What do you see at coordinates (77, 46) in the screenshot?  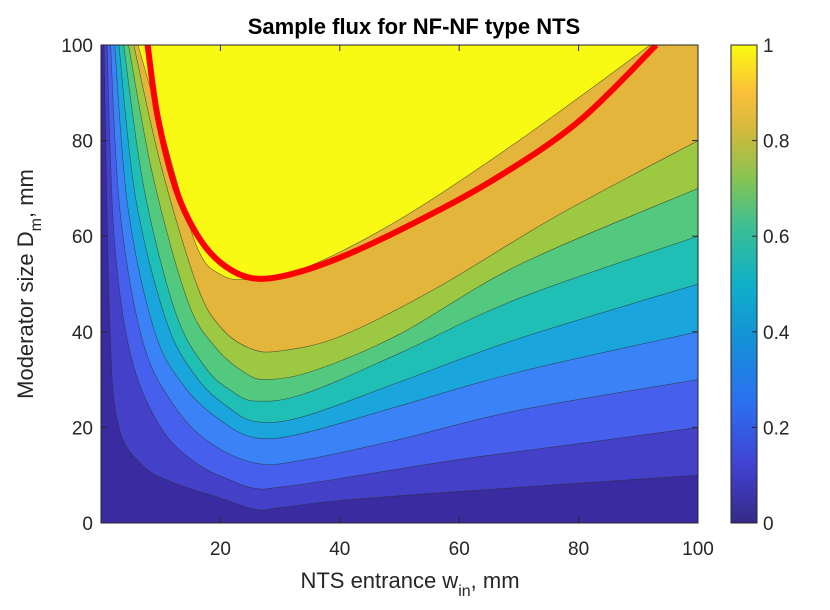 I see `y-tick-label: 100` at bounding box center [77, 46].